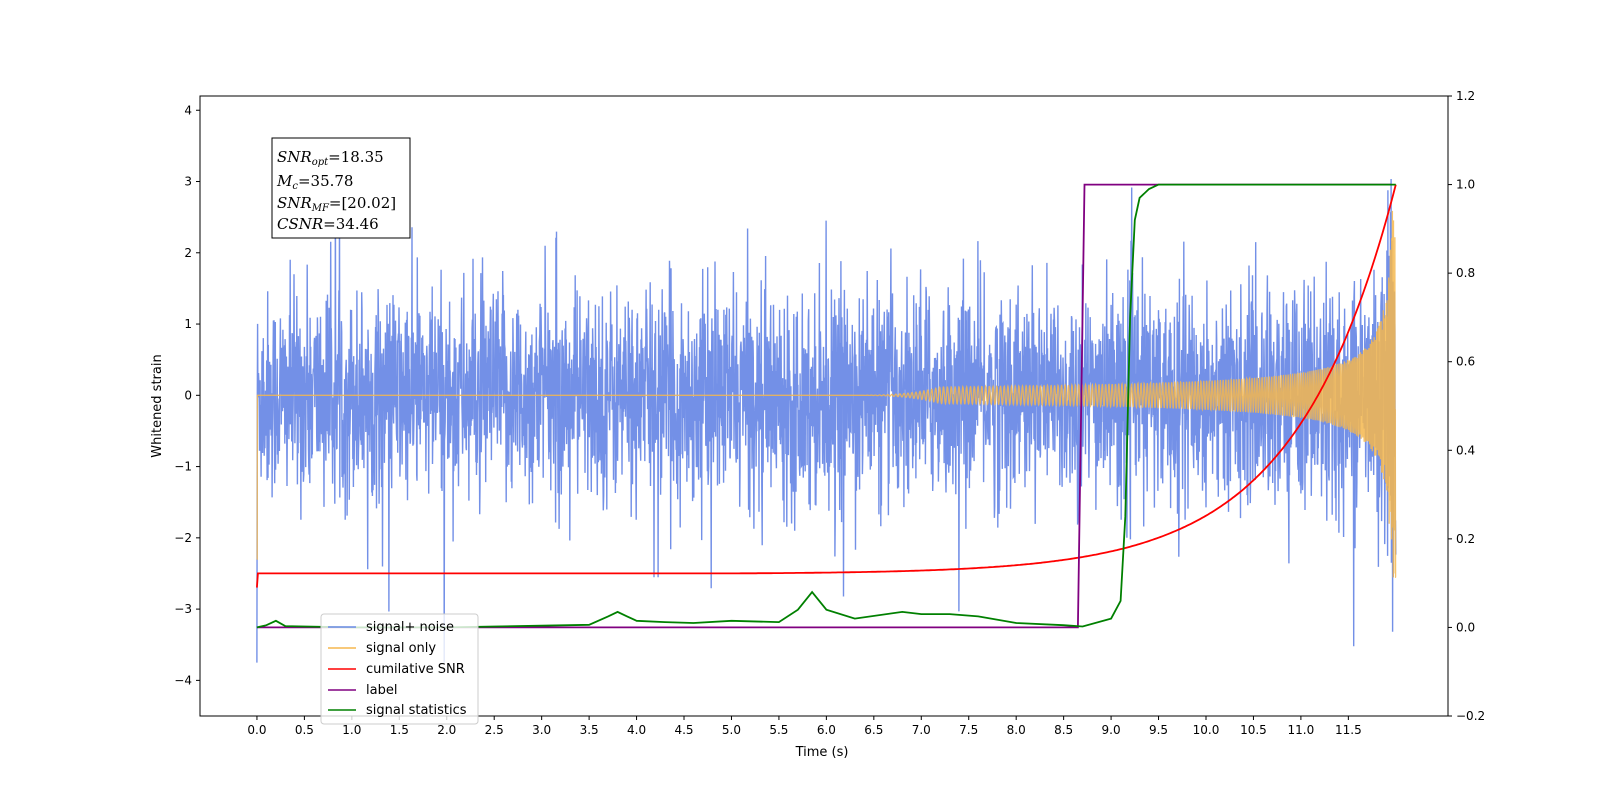 The width and height of the screenshot is (1600, 800). What do you see at coordinates (1470, 716) in the screenshot?
I see `y-right-tick-label: −0.2` at bounding box center [1470, 716].